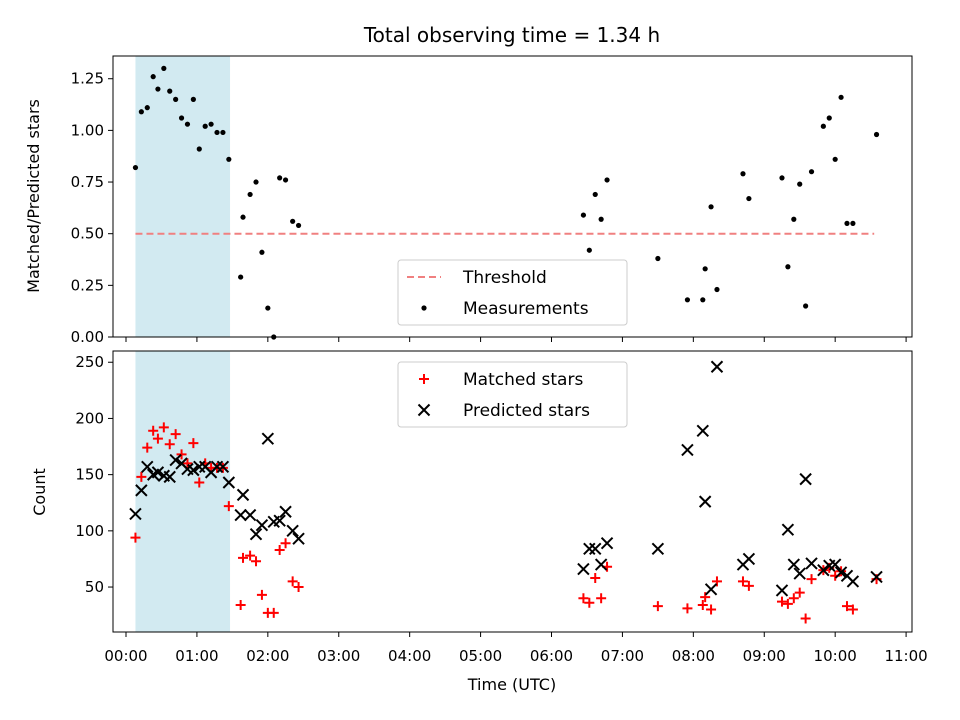  Describe the element at coordinates (87, 285) in the screenshot. I see `top-ytick-label: 0.25` at that location.